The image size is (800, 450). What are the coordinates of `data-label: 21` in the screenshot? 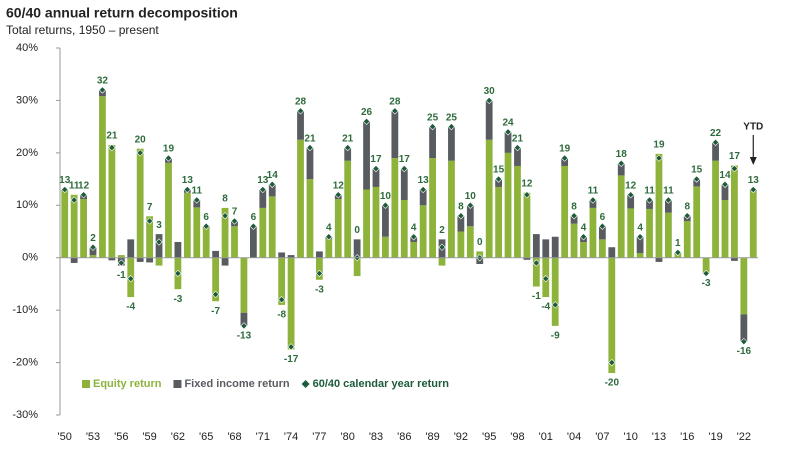 It's located at (348, 138).